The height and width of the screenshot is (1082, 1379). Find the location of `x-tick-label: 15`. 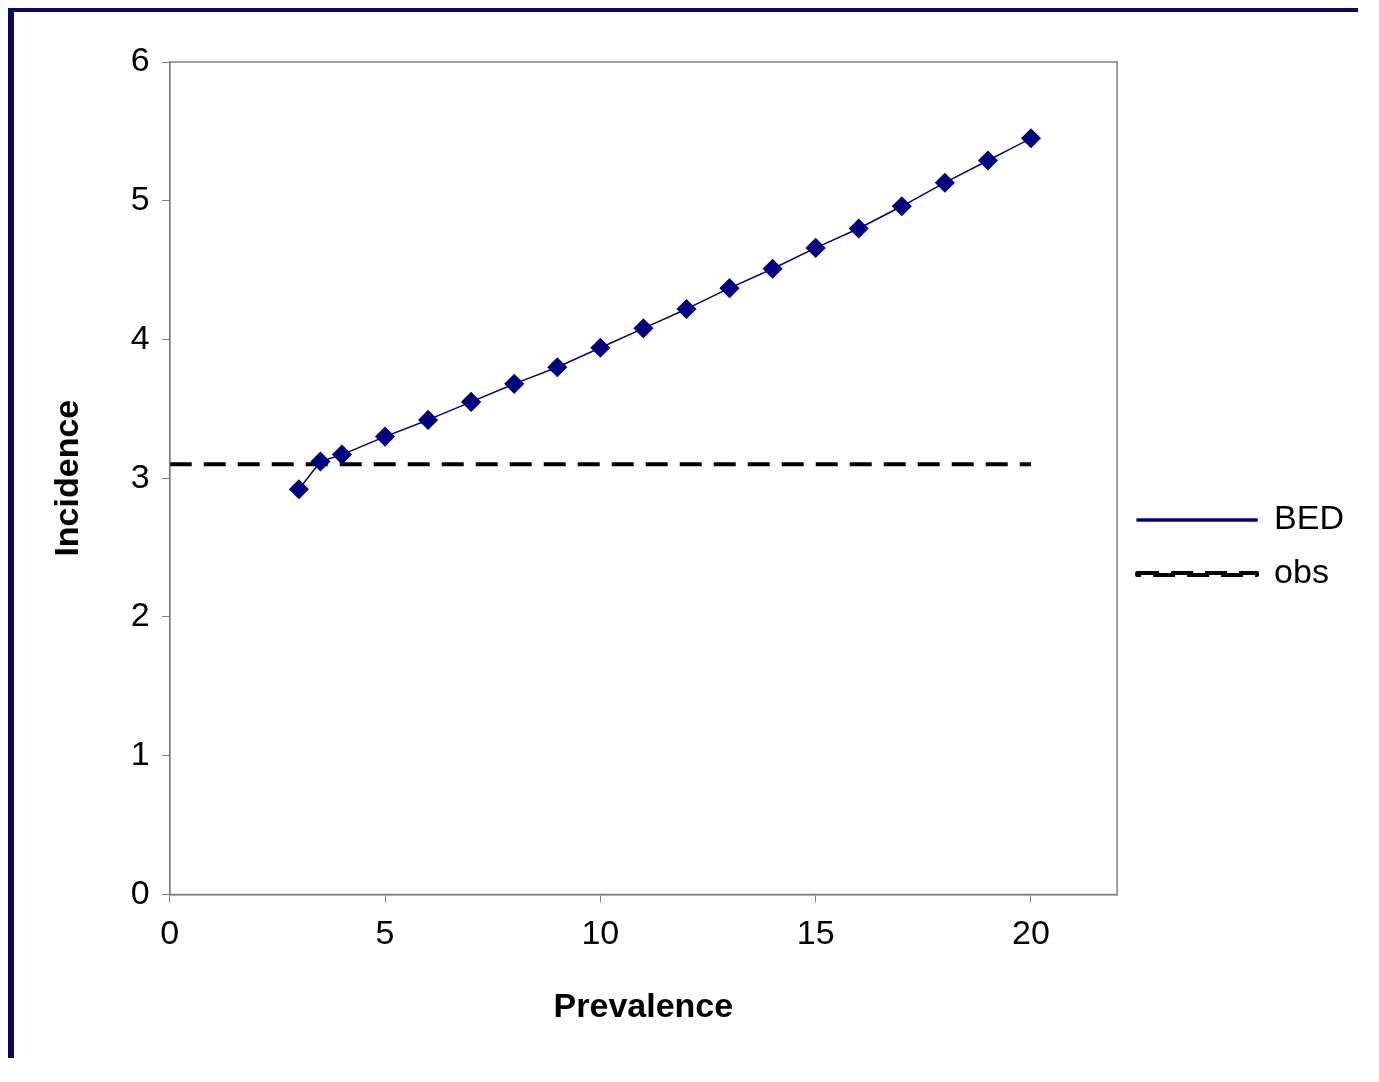

x-tick-label: 15 is located at coordinates (815, 932).